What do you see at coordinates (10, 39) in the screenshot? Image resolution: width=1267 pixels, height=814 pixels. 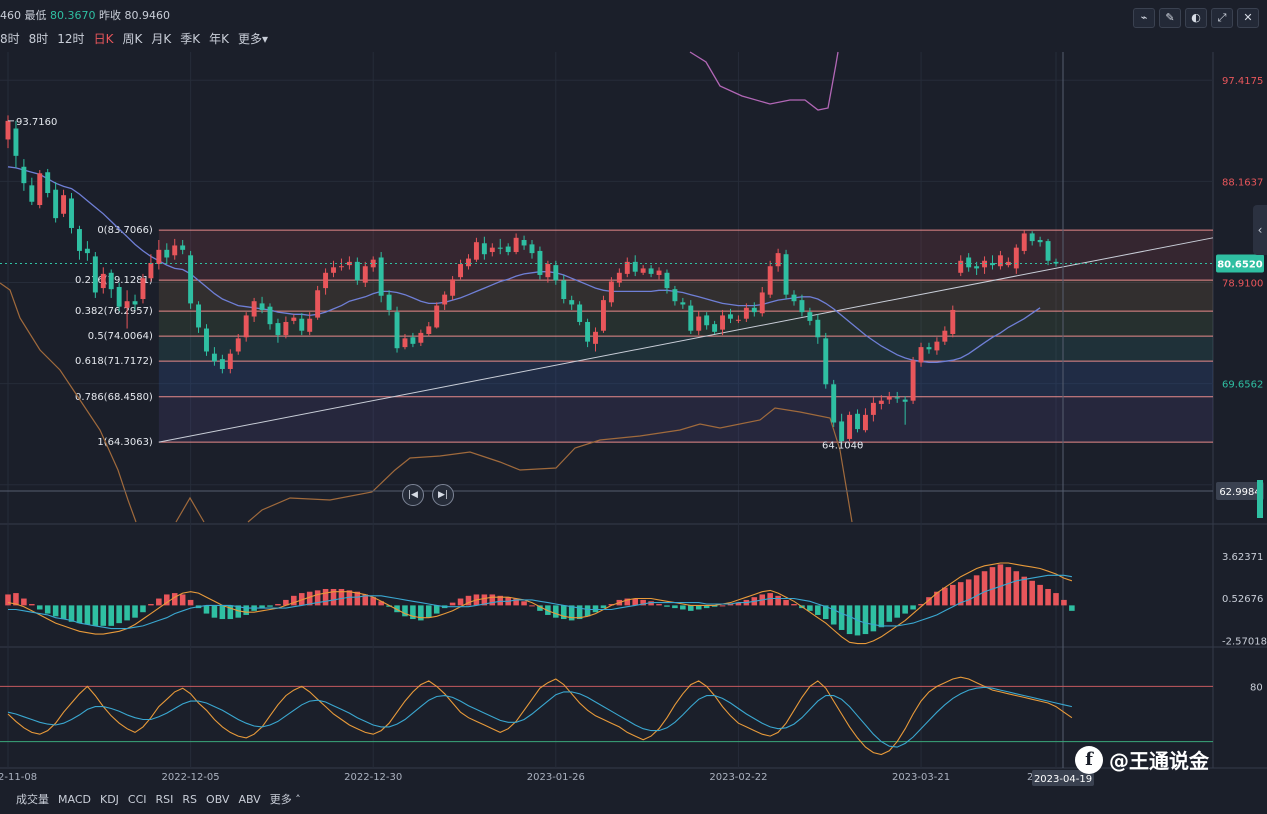 I see `period-tab-0: 8时` at bounding box center [10, 39].